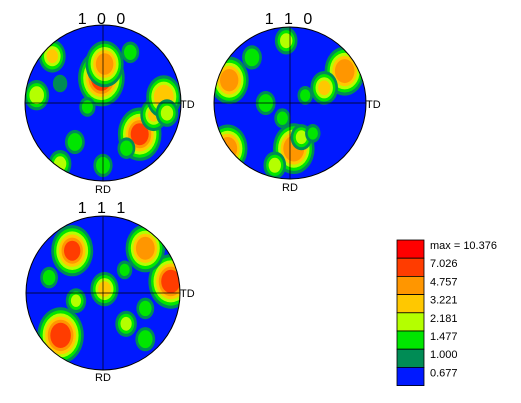 Image resolution: width=521 pixels, height=403 pixels. Describe the element at coordinates (444, 301) in the screenshot. I see `legend-label: 3.221` at that location.